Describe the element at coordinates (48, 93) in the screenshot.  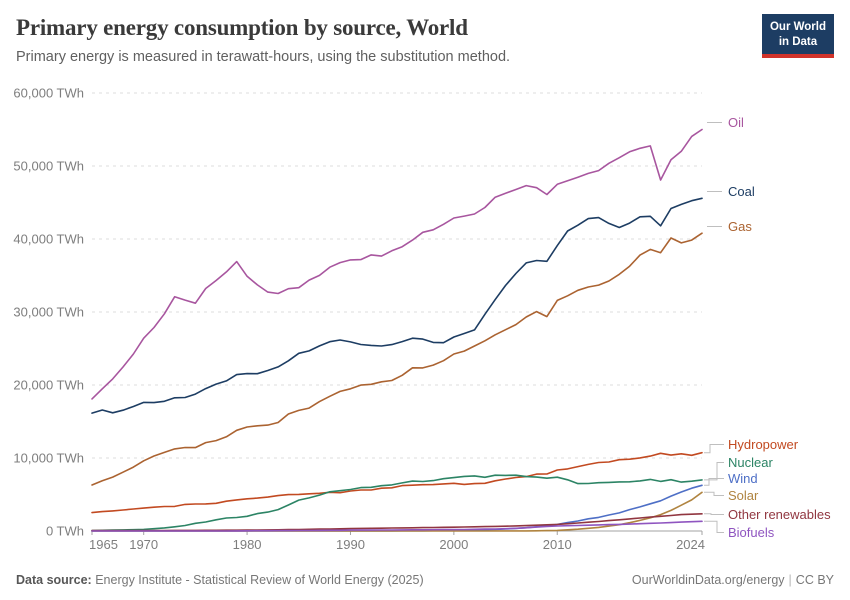
I see `y-axis-label: 60,000 TWh` at that location.